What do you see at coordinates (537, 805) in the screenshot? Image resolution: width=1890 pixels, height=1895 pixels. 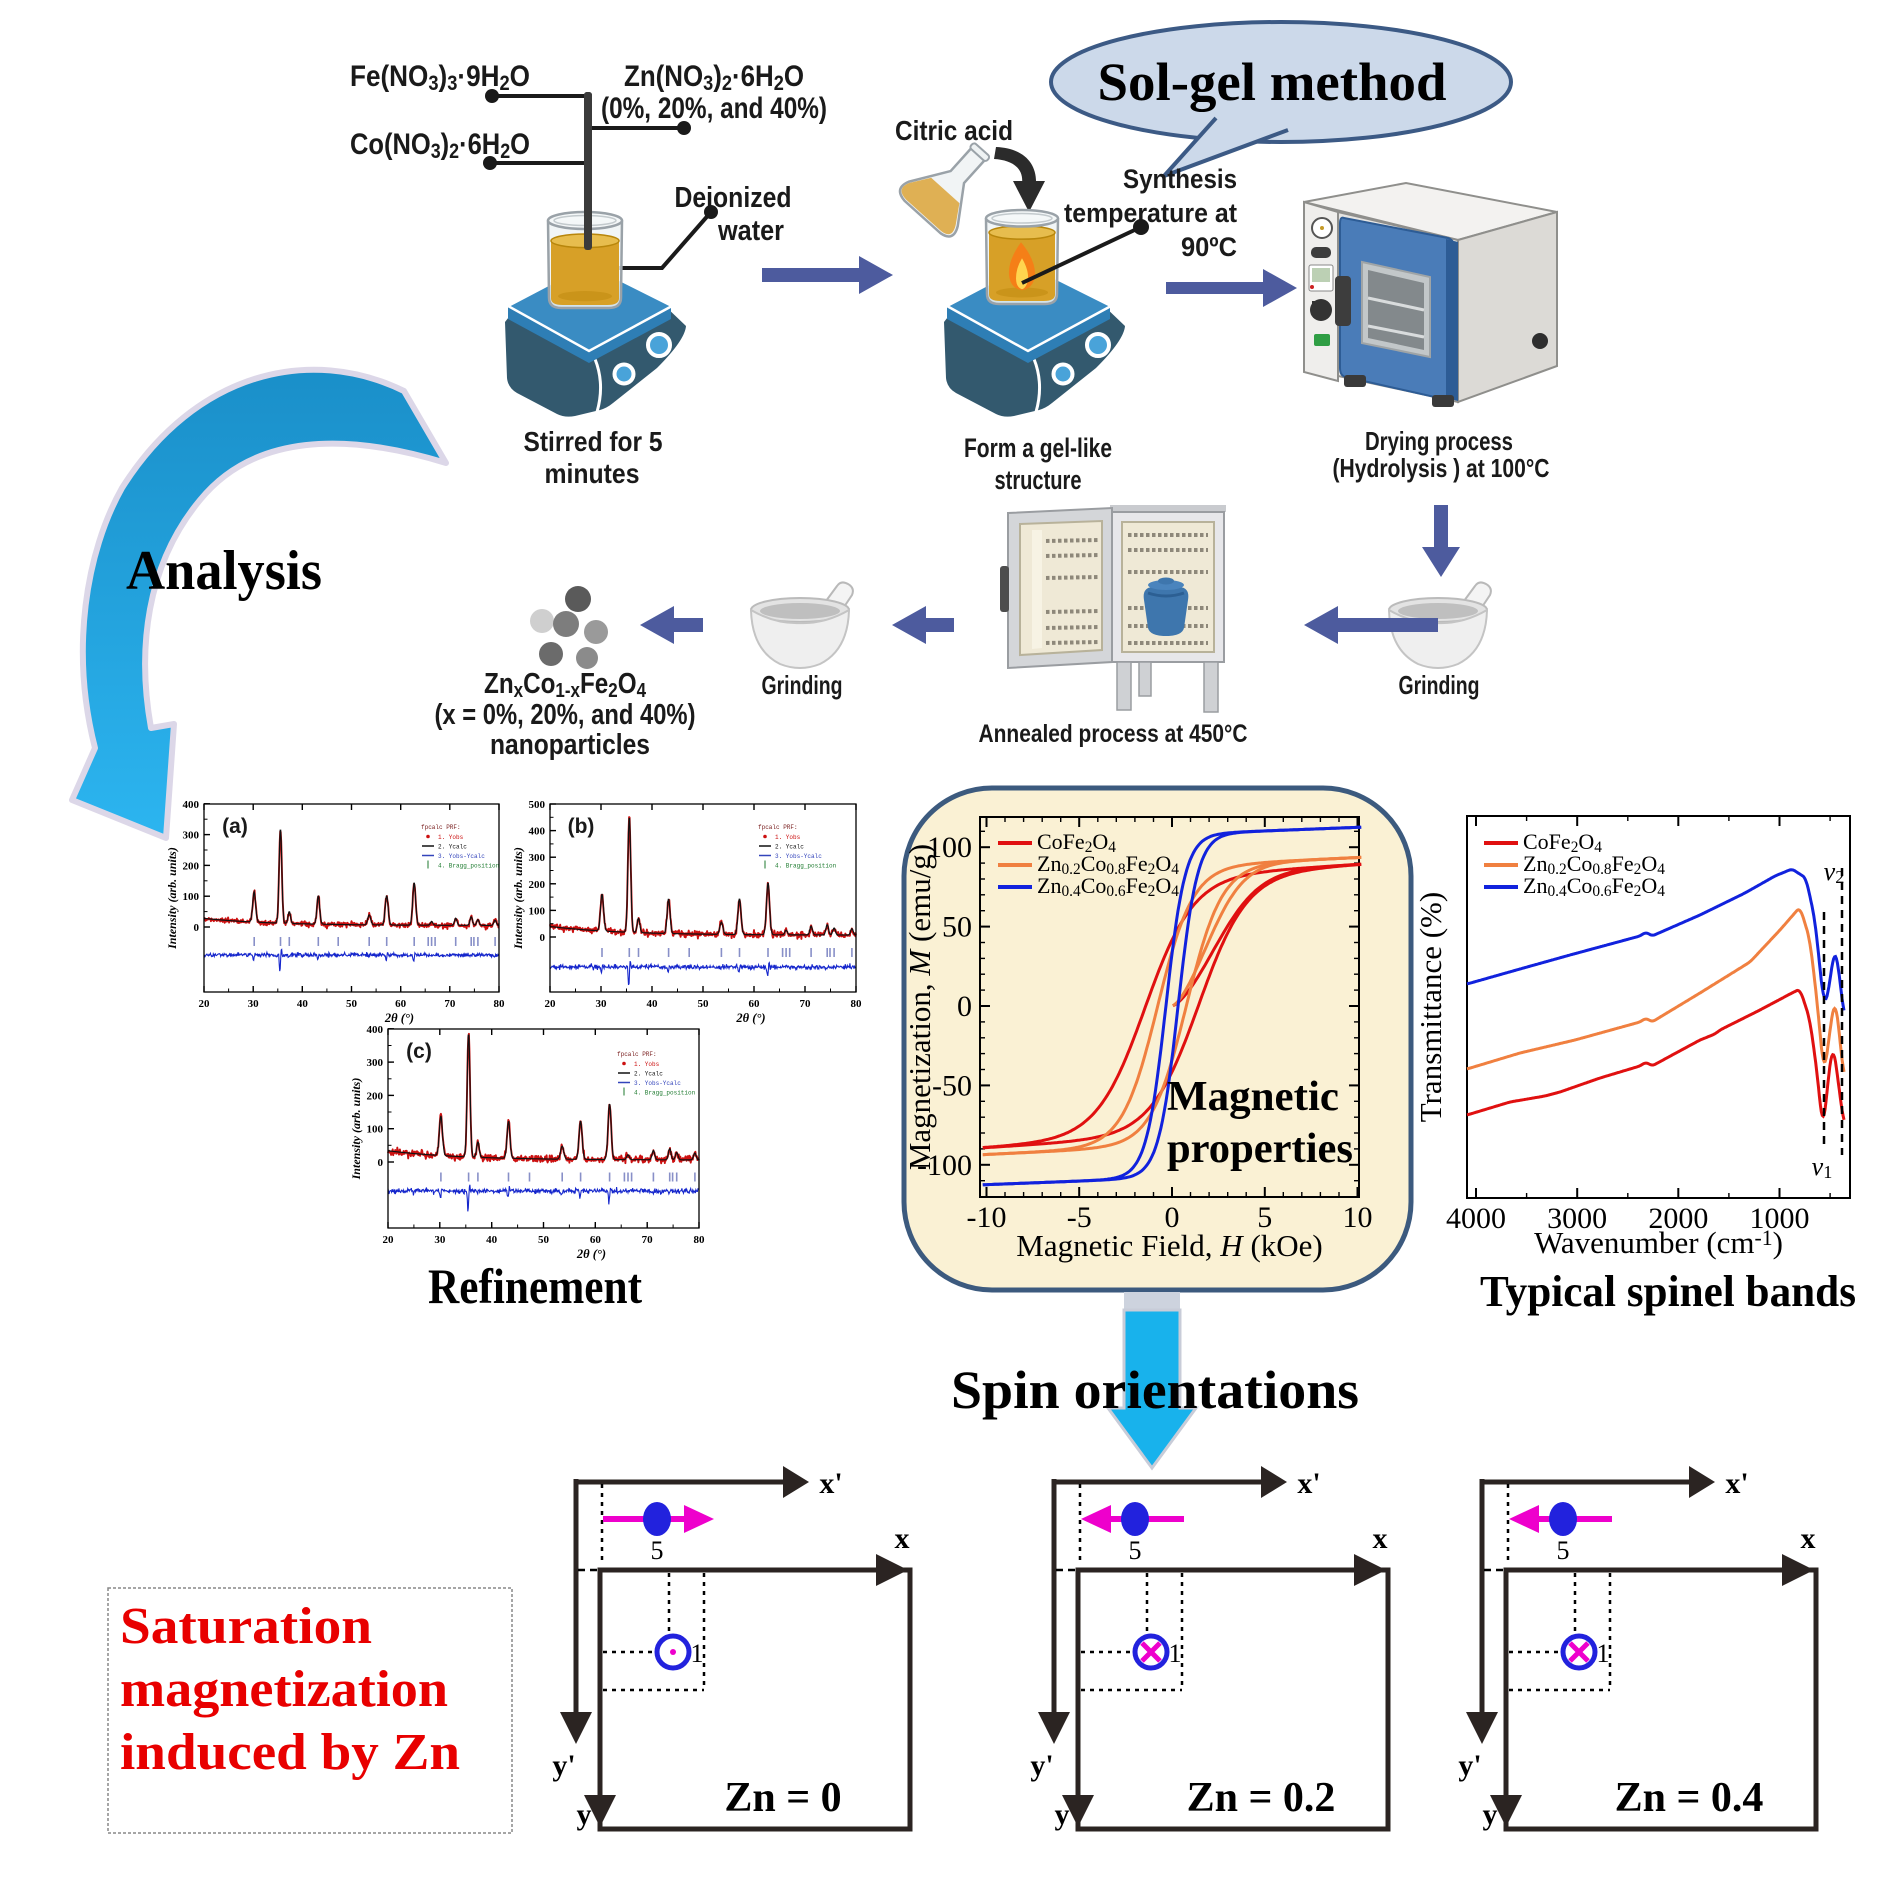 I see `svg-text: 500` at bounding box center [537, 805].